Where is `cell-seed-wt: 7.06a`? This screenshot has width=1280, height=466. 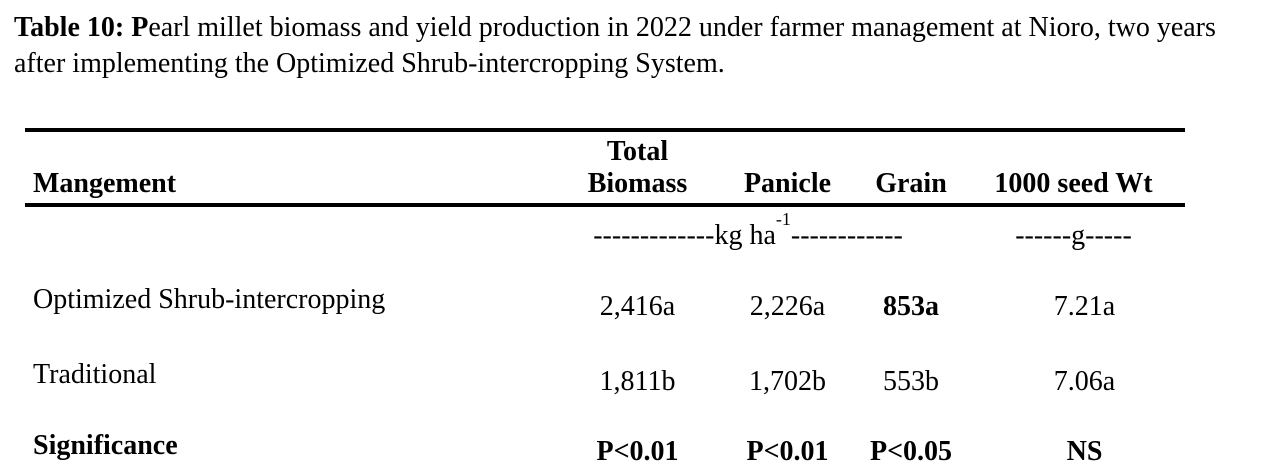
cell-seed-wt: 7.06a is located at coordinates (1084, 381).